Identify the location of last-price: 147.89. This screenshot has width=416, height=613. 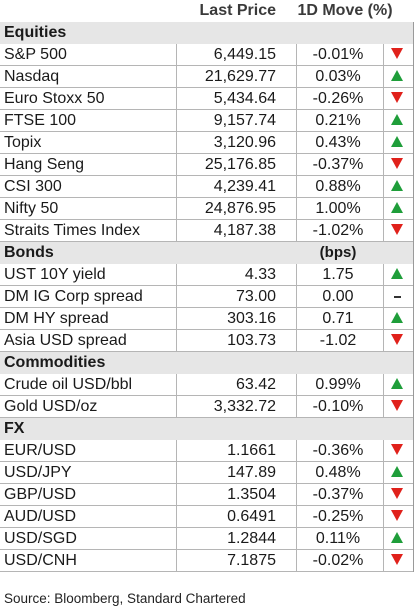
(251, 472).